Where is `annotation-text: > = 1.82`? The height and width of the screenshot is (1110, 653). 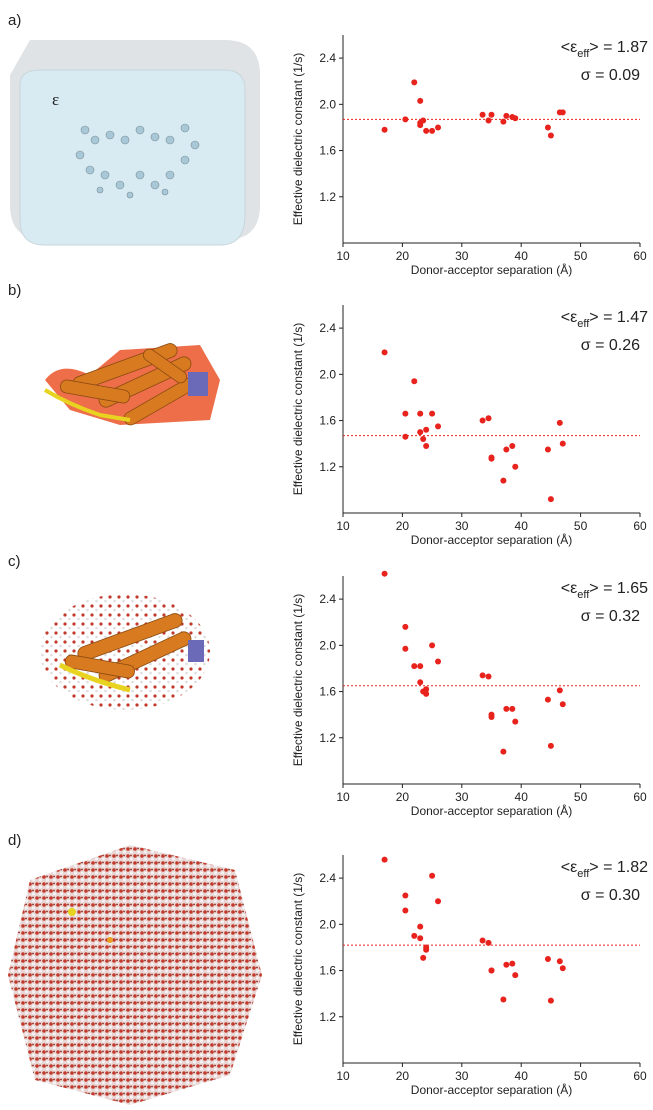
annotation-text: > = 1.82 is located at coordinates (618, 867).